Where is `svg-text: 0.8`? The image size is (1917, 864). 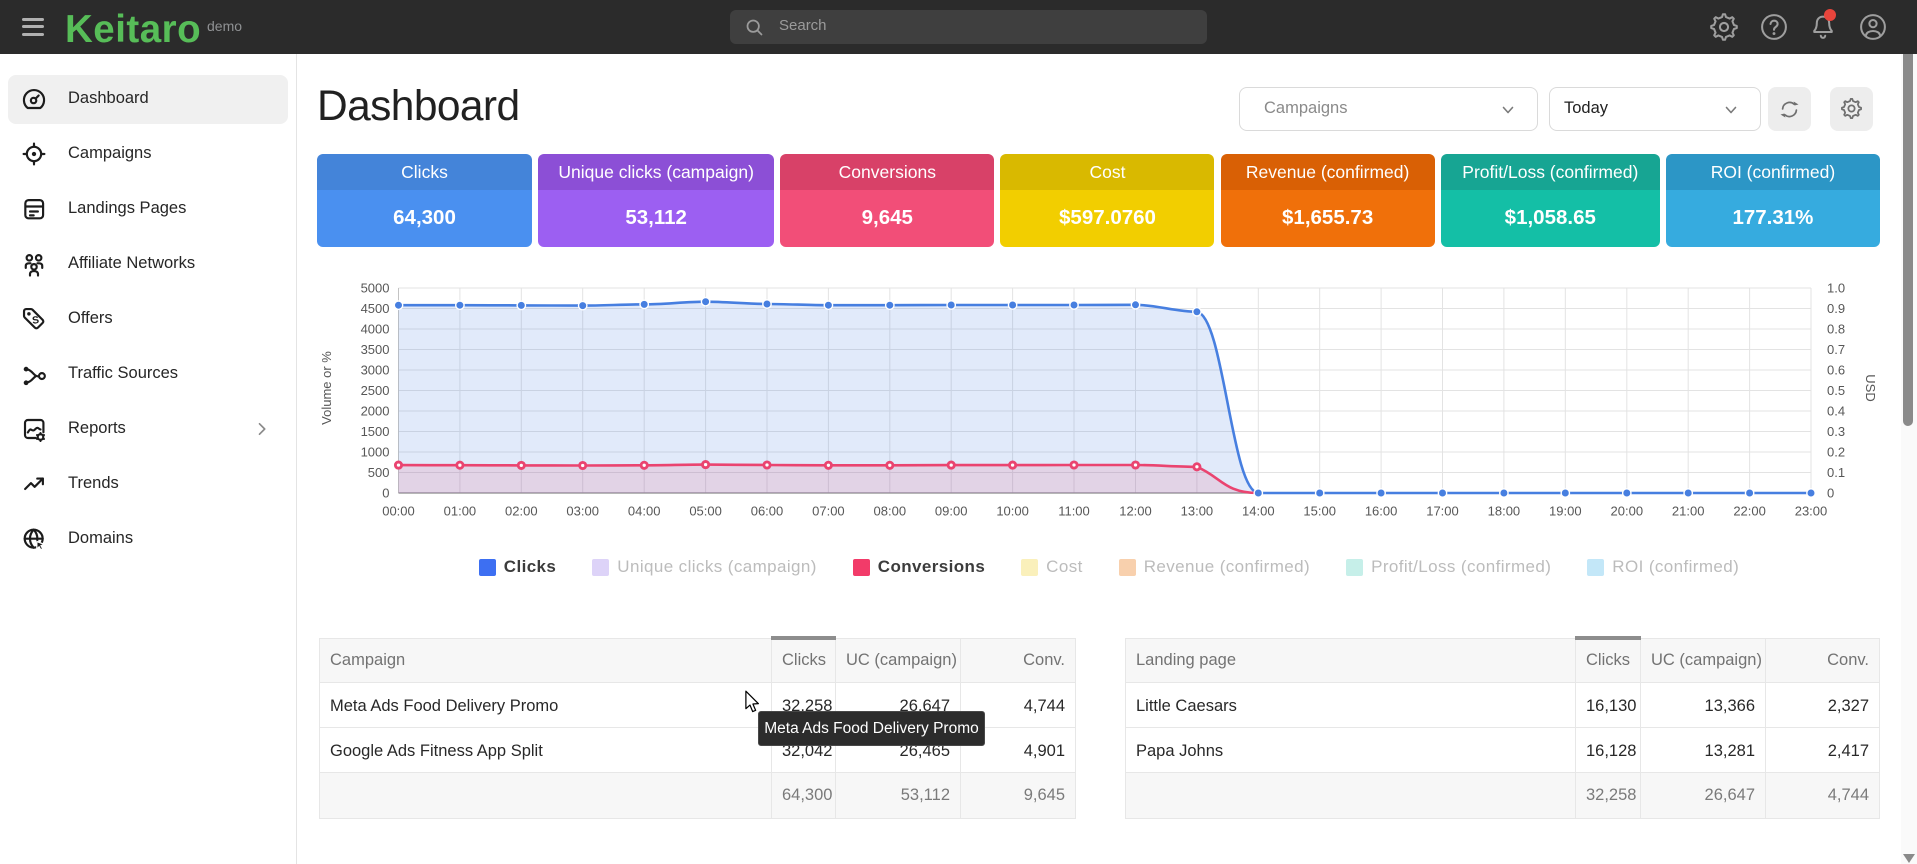
svg-text: 0.8 is located at coordinates (1836, 329).